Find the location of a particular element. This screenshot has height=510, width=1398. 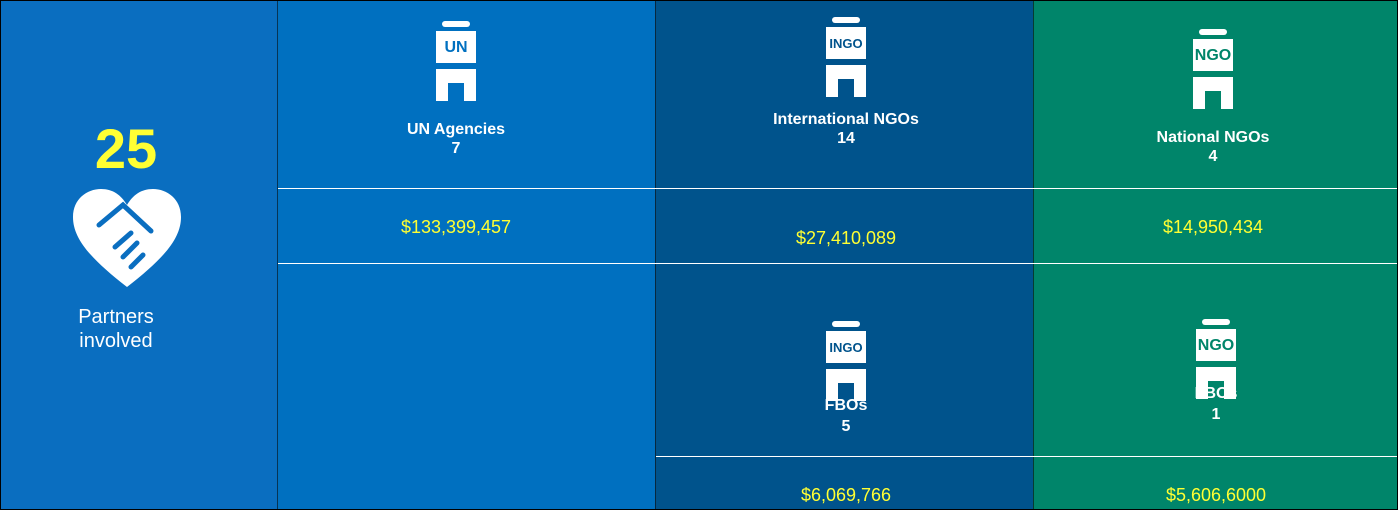

handshake-heart-icon is located at coordinates (127, 238).